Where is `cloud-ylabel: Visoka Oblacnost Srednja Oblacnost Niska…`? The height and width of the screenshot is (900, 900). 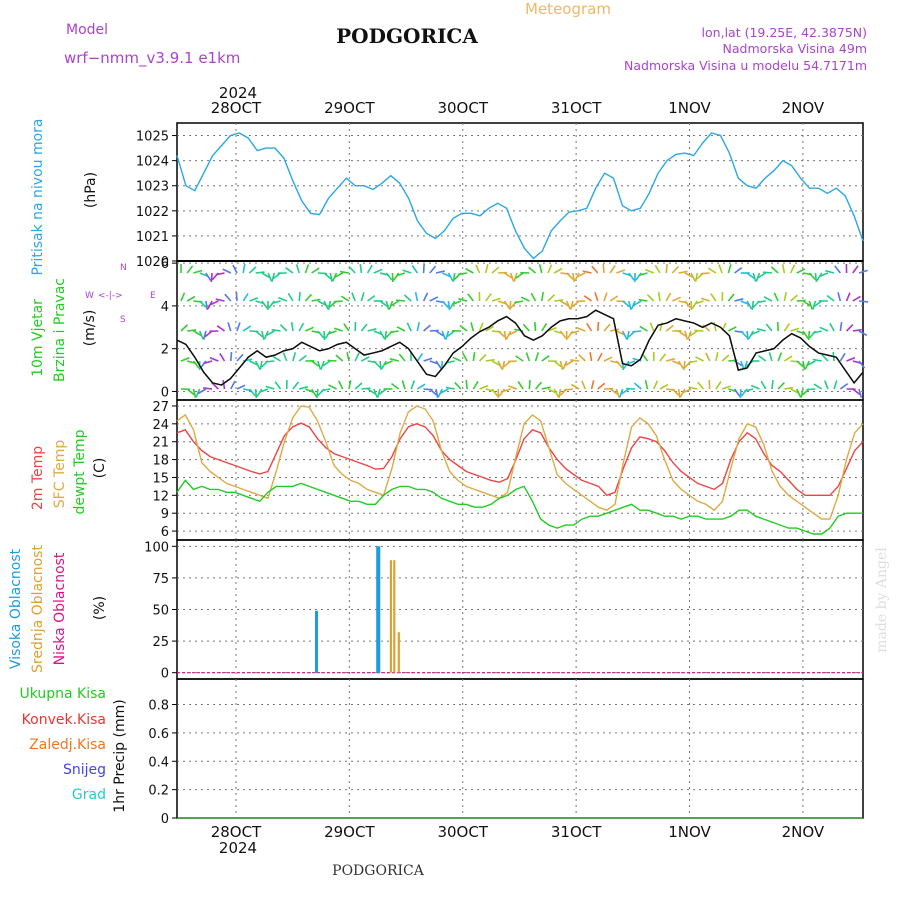 cloud-ylabel: Visoka Oblacnost Srednja Oblacnost Niska… is located at coordinates (58, 609).